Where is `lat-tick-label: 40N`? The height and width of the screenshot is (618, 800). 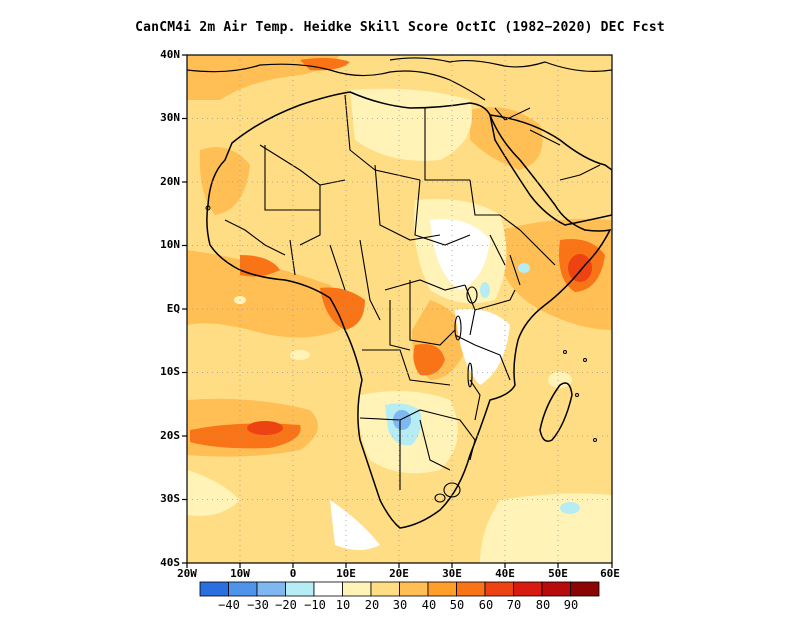
lat-tick-label: 40N is located at coordinates (170, 54).